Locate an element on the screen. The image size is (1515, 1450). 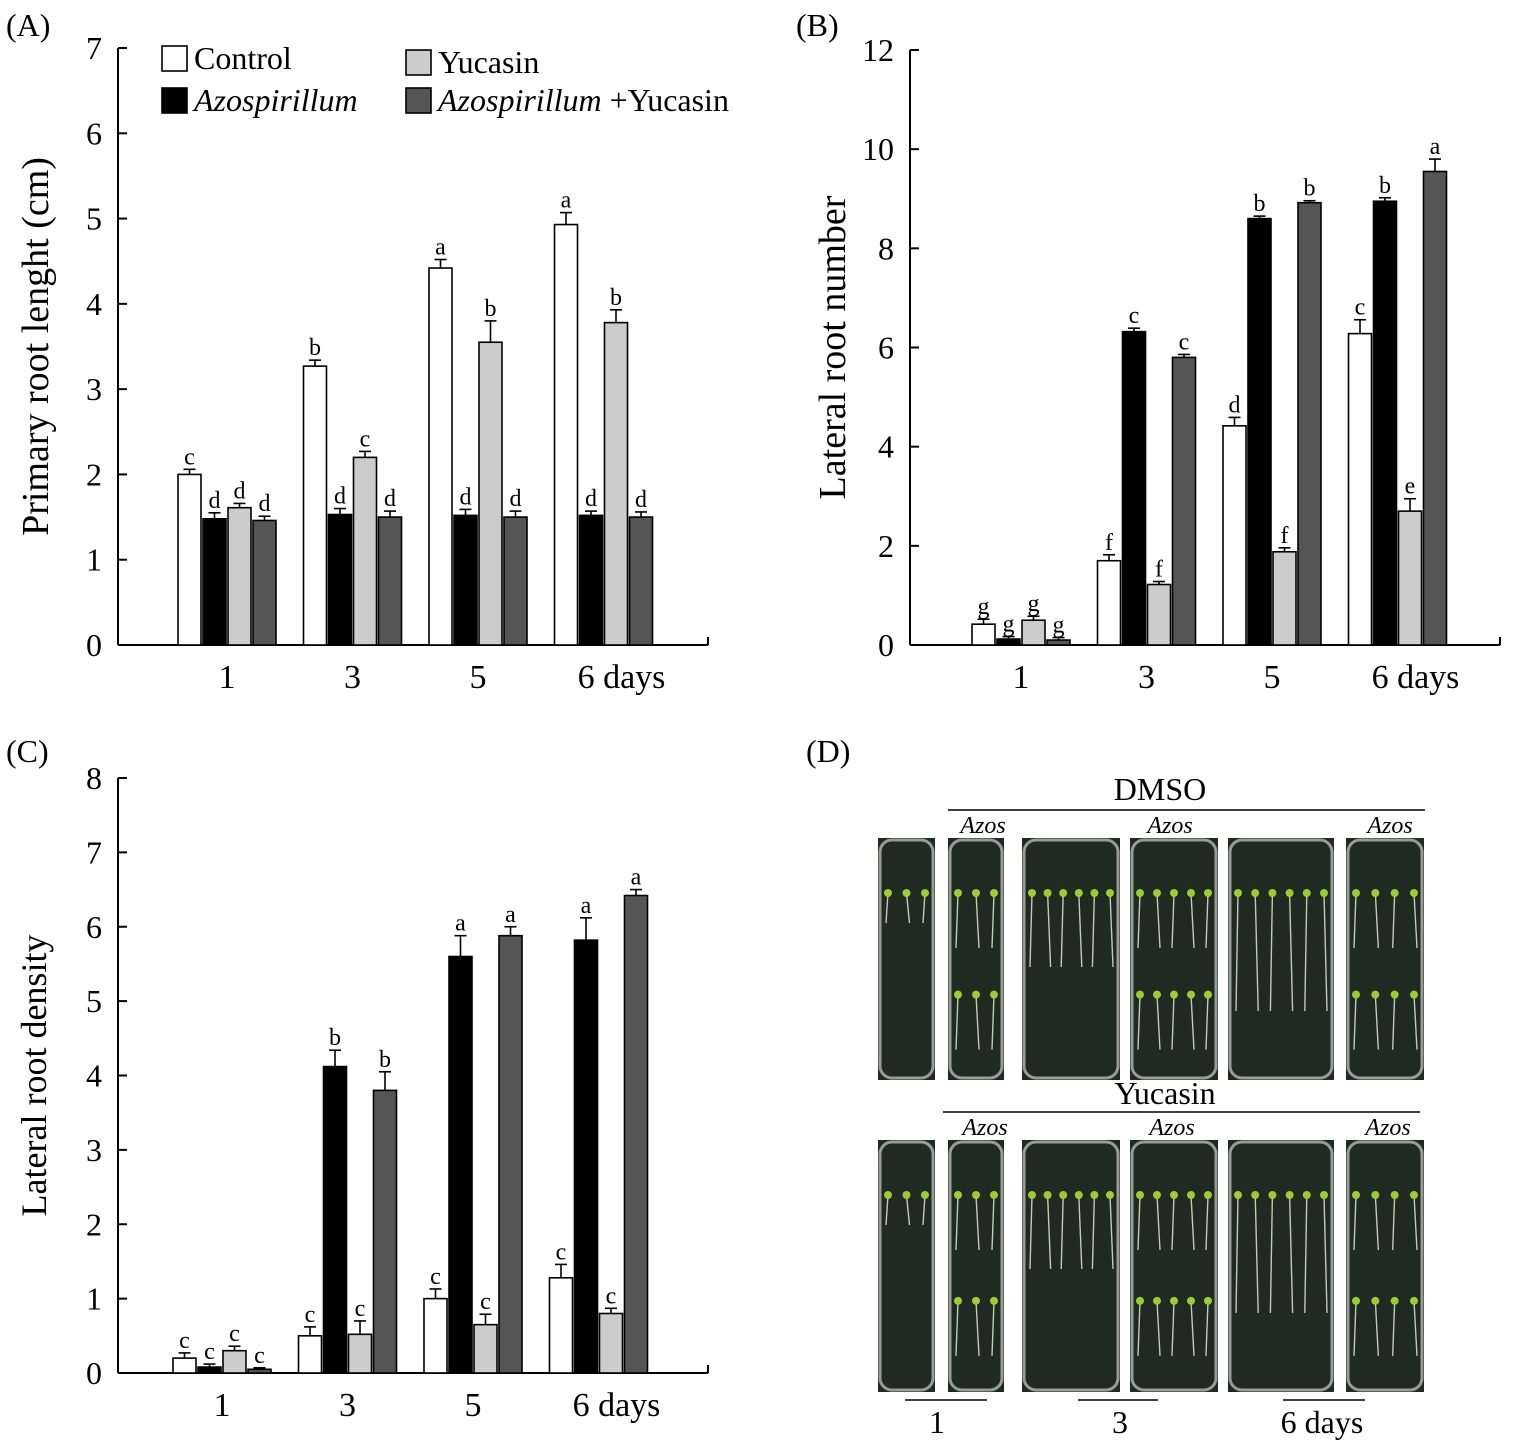
y-tick-label: 0 is located at coordinates (94, 1373).